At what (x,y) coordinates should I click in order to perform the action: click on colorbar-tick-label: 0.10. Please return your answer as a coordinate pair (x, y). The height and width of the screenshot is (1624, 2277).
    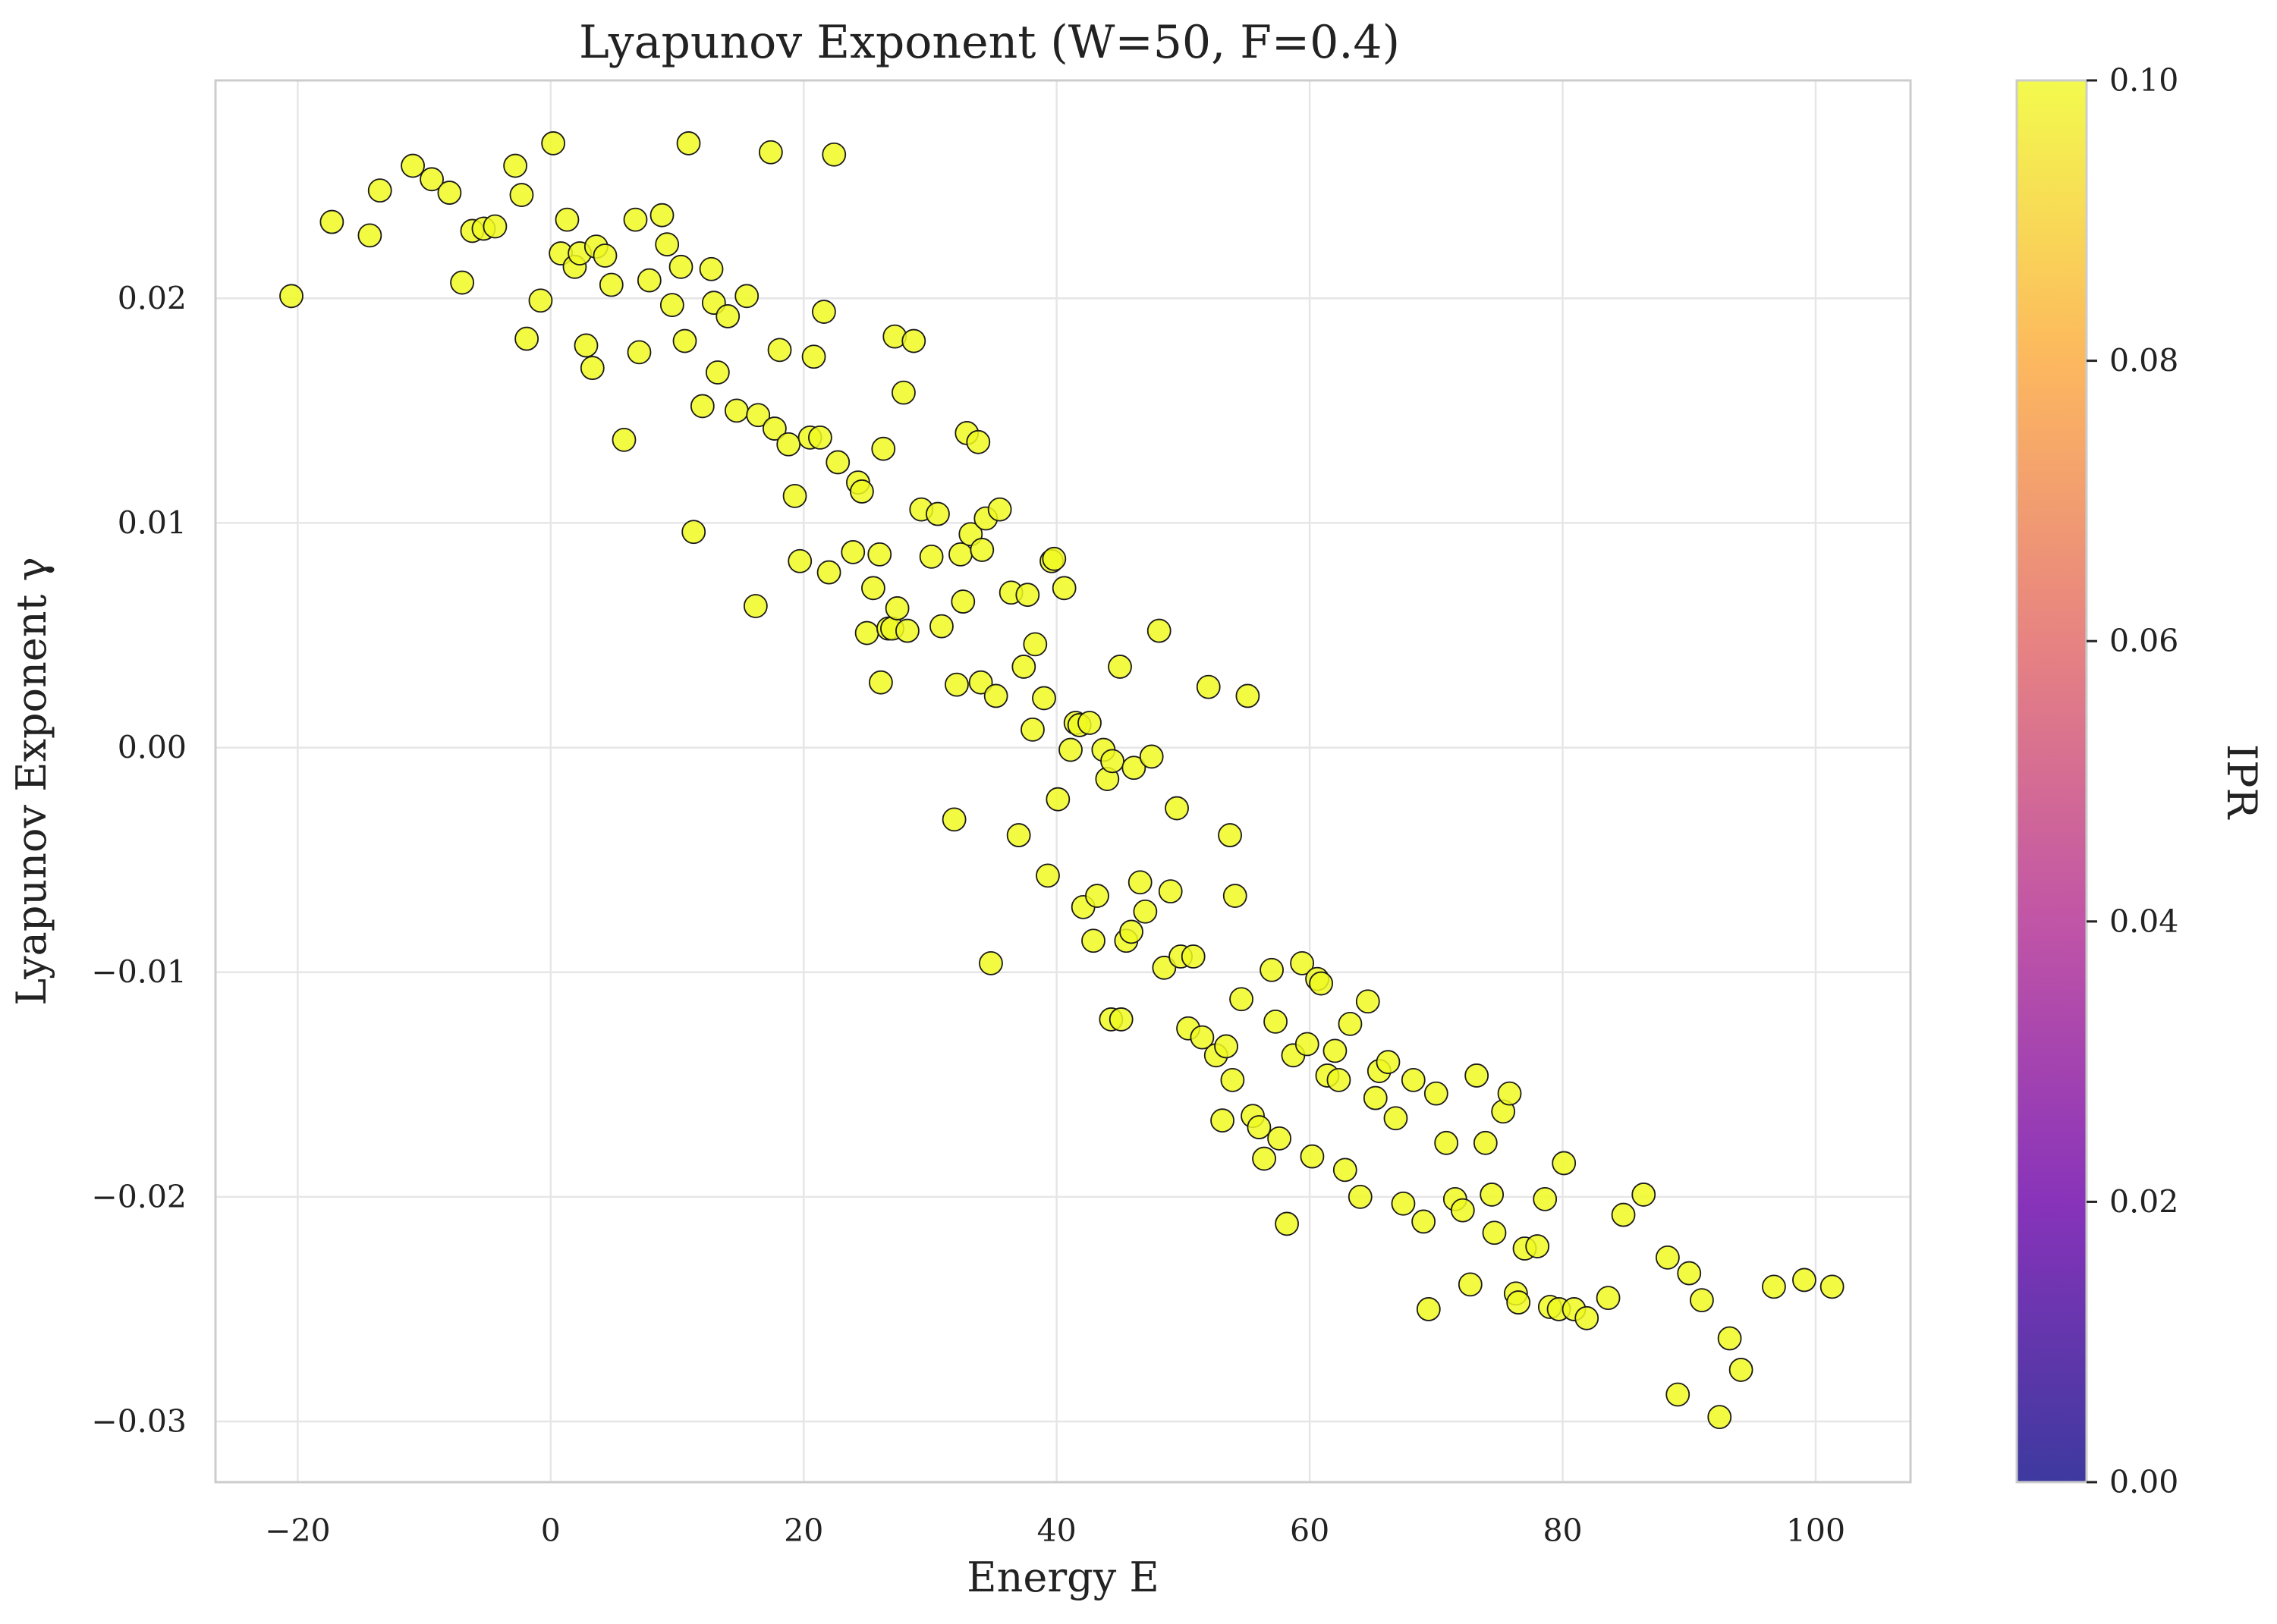
    Looking at the image, I should click on (2144, 80).